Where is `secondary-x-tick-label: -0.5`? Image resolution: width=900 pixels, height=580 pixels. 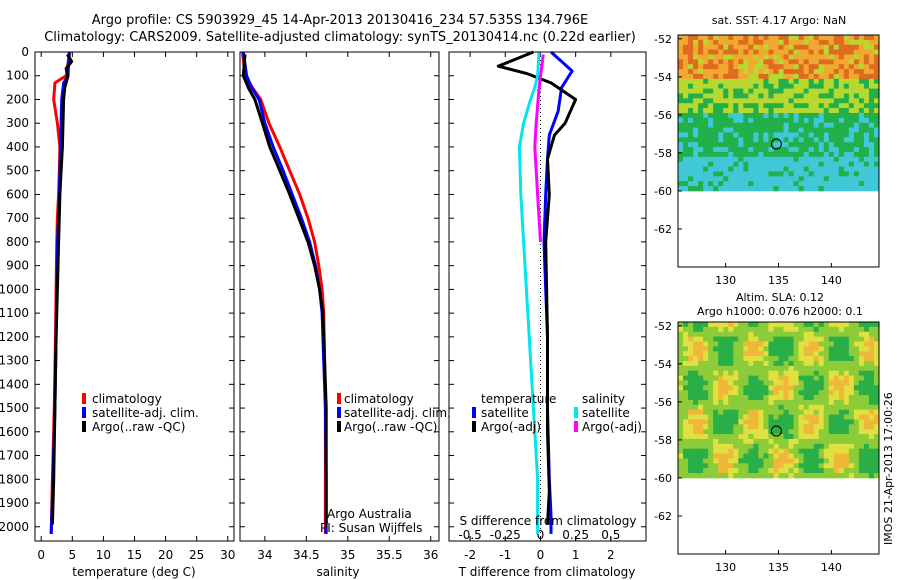
secondary-x-tick-label: -0.5 is located at coordinates (469, 535).